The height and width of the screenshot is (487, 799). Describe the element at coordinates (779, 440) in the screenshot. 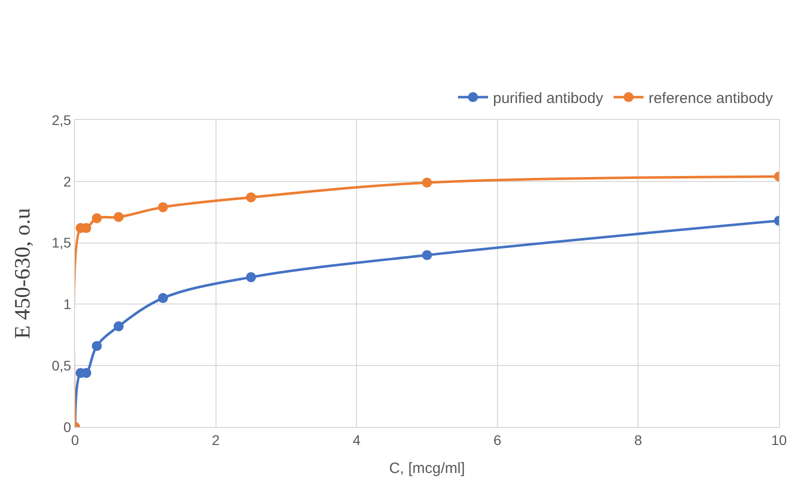

I see `x-tick-label: 10` at that location.